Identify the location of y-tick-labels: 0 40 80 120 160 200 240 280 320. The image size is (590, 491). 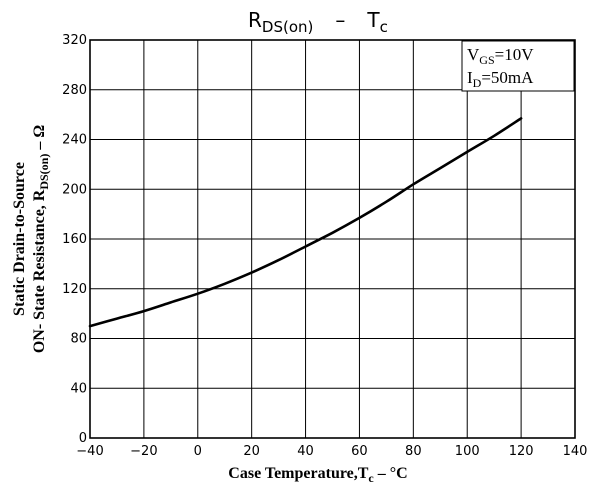
(74, 239).